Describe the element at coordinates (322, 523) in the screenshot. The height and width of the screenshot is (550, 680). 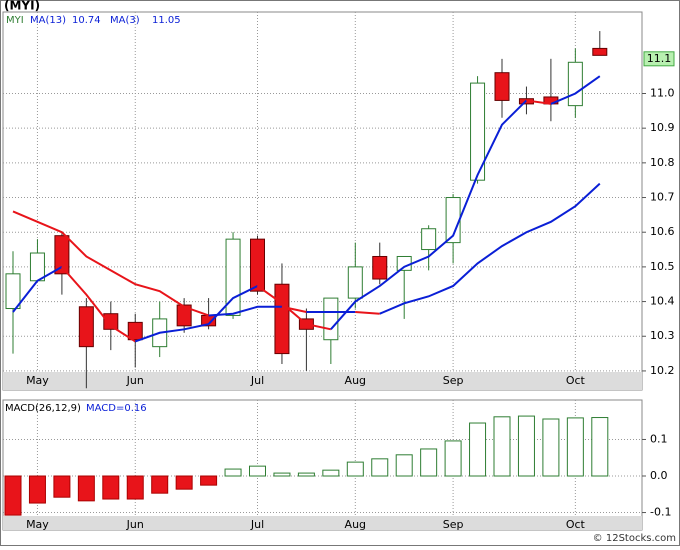
I see `macd-axis-band` at that location.